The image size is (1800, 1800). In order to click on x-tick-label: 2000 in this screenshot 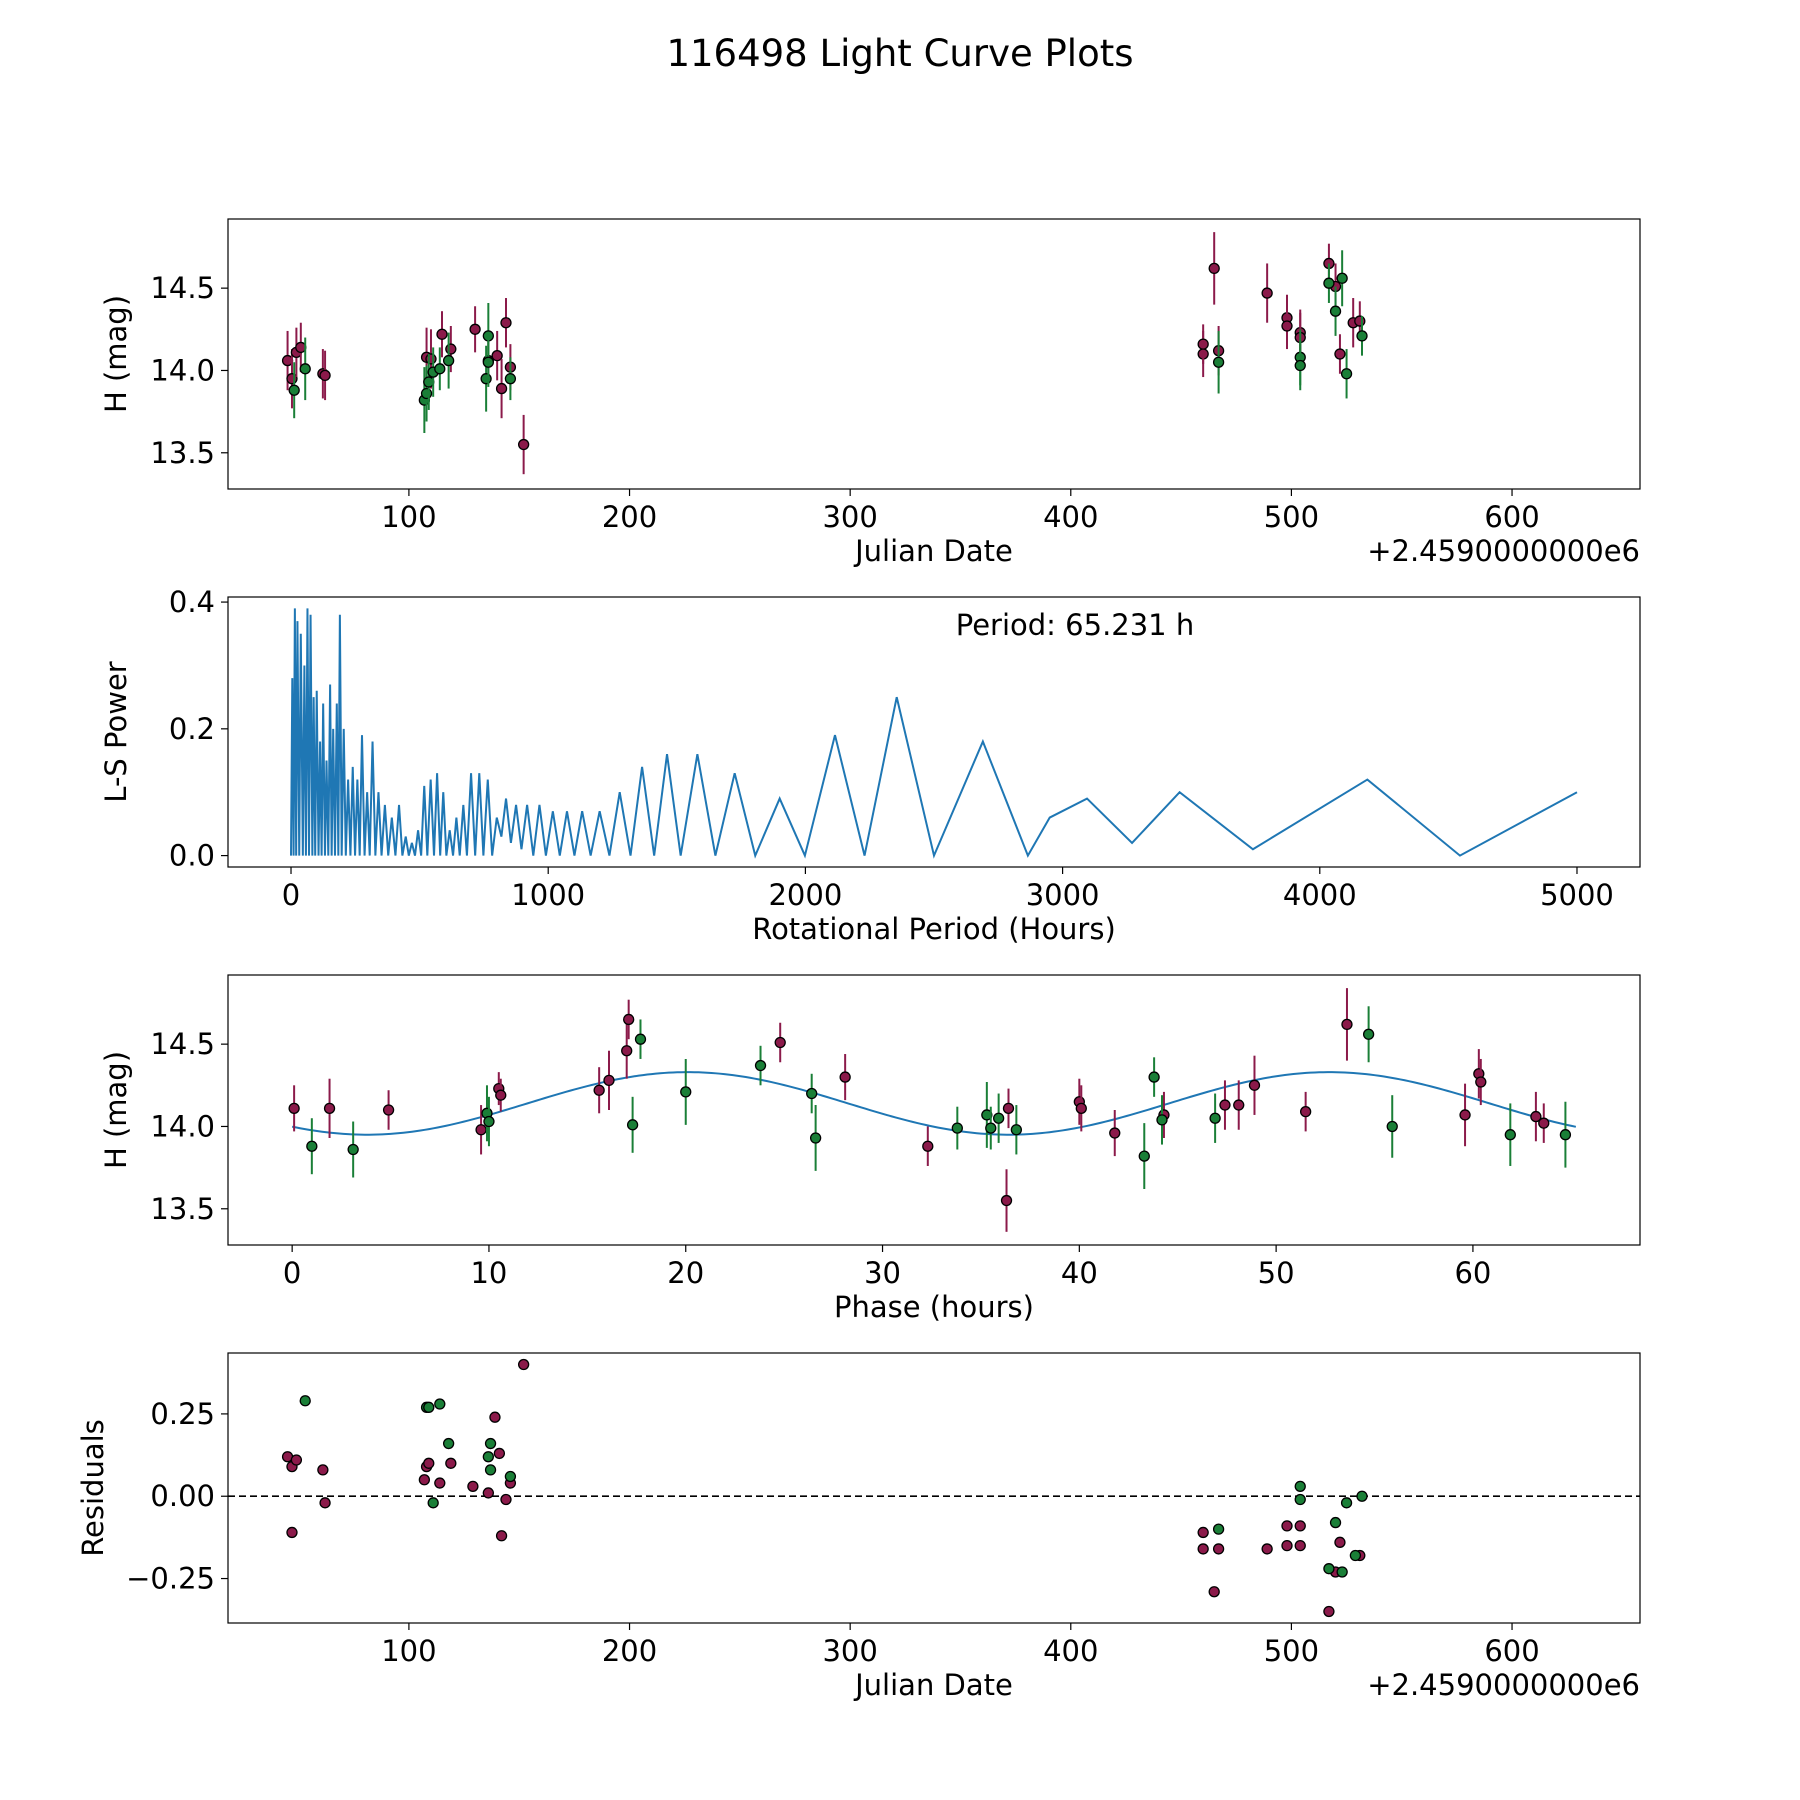, I will do `click(805, 895)`.